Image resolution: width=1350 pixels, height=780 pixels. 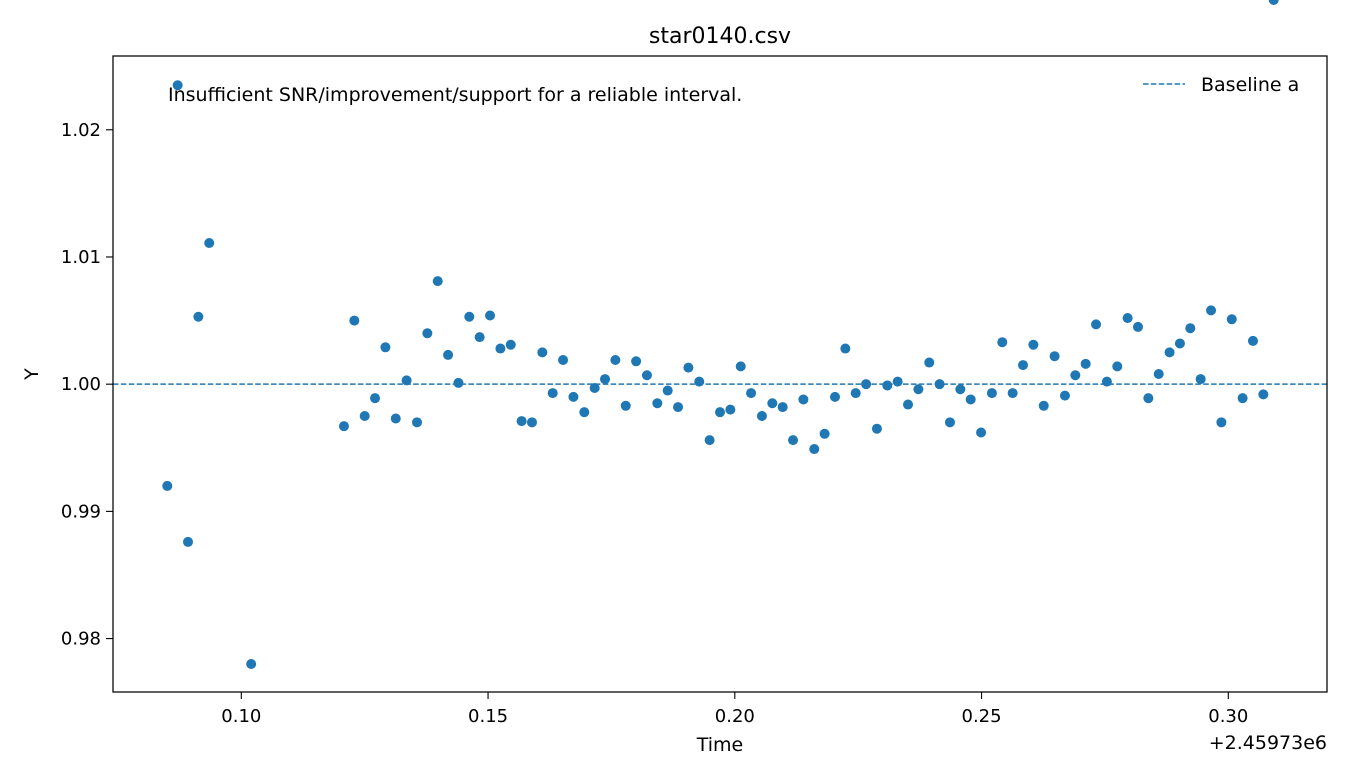 What do you see at coordinates (81, 639) in the screenshot?
I see `y-tick-label: 0.98` at bounding box center [81, 639].